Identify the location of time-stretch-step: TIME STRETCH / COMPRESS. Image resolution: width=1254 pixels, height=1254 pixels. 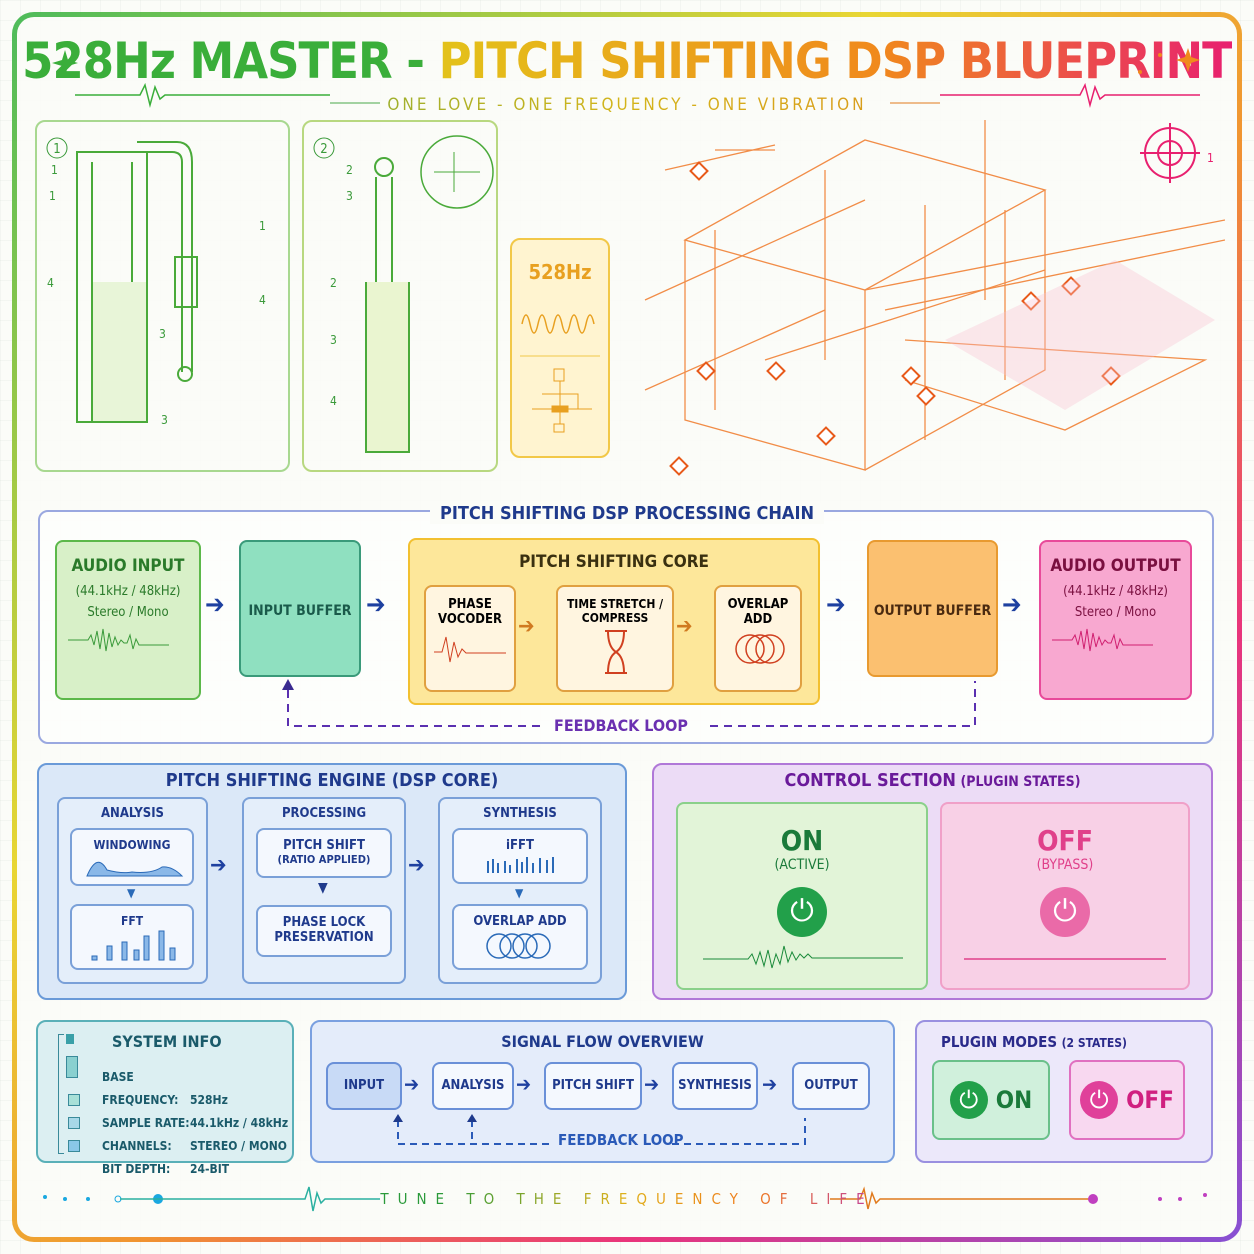
(615, 638).